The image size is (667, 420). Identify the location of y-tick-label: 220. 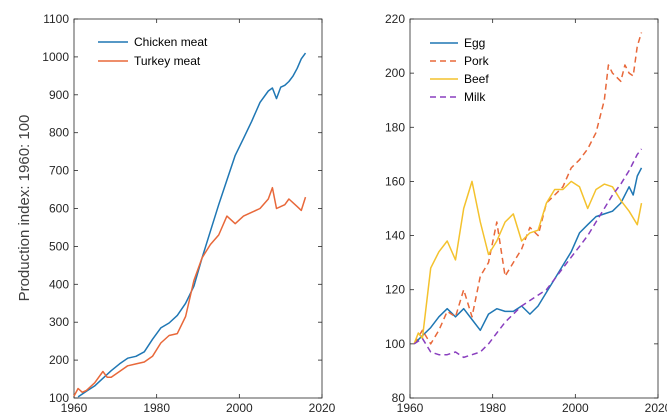
(395, 19).